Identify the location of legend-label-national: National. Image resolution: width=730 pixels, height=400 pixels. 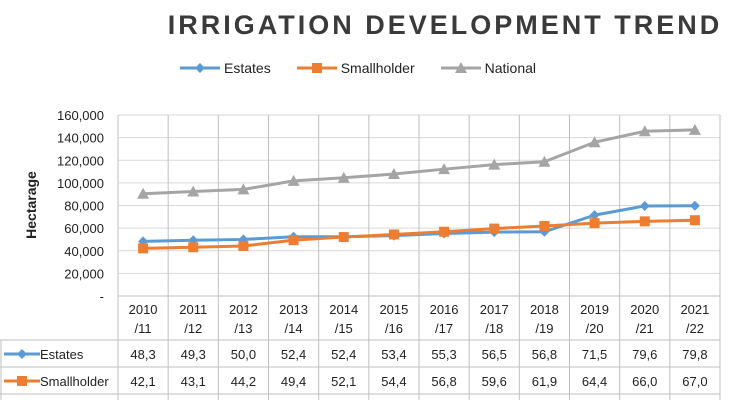
(510, 68).